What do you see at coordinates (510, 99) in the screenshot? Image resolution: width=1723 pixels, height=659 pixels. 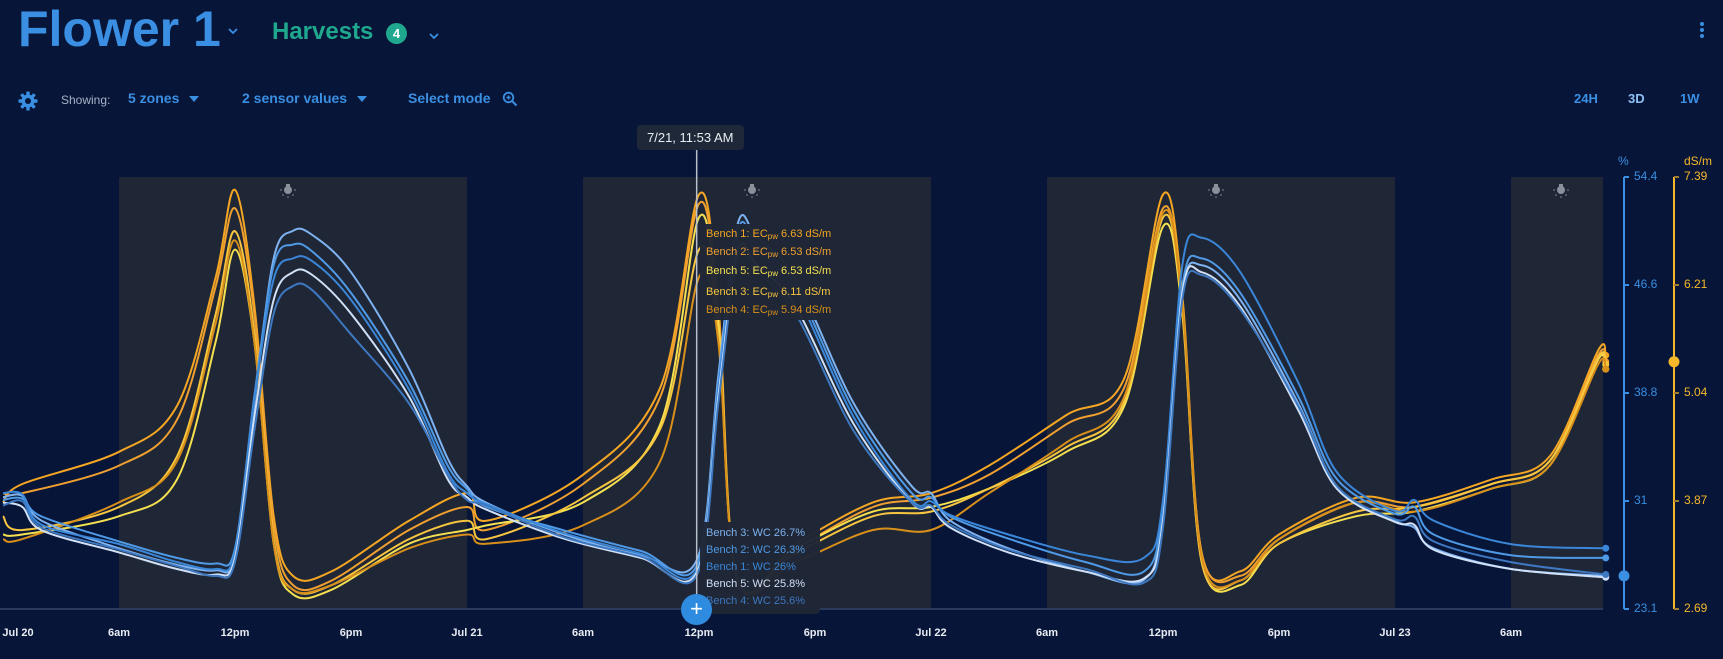 I see `zoom-search-icon` at bounding box center [510, 99].